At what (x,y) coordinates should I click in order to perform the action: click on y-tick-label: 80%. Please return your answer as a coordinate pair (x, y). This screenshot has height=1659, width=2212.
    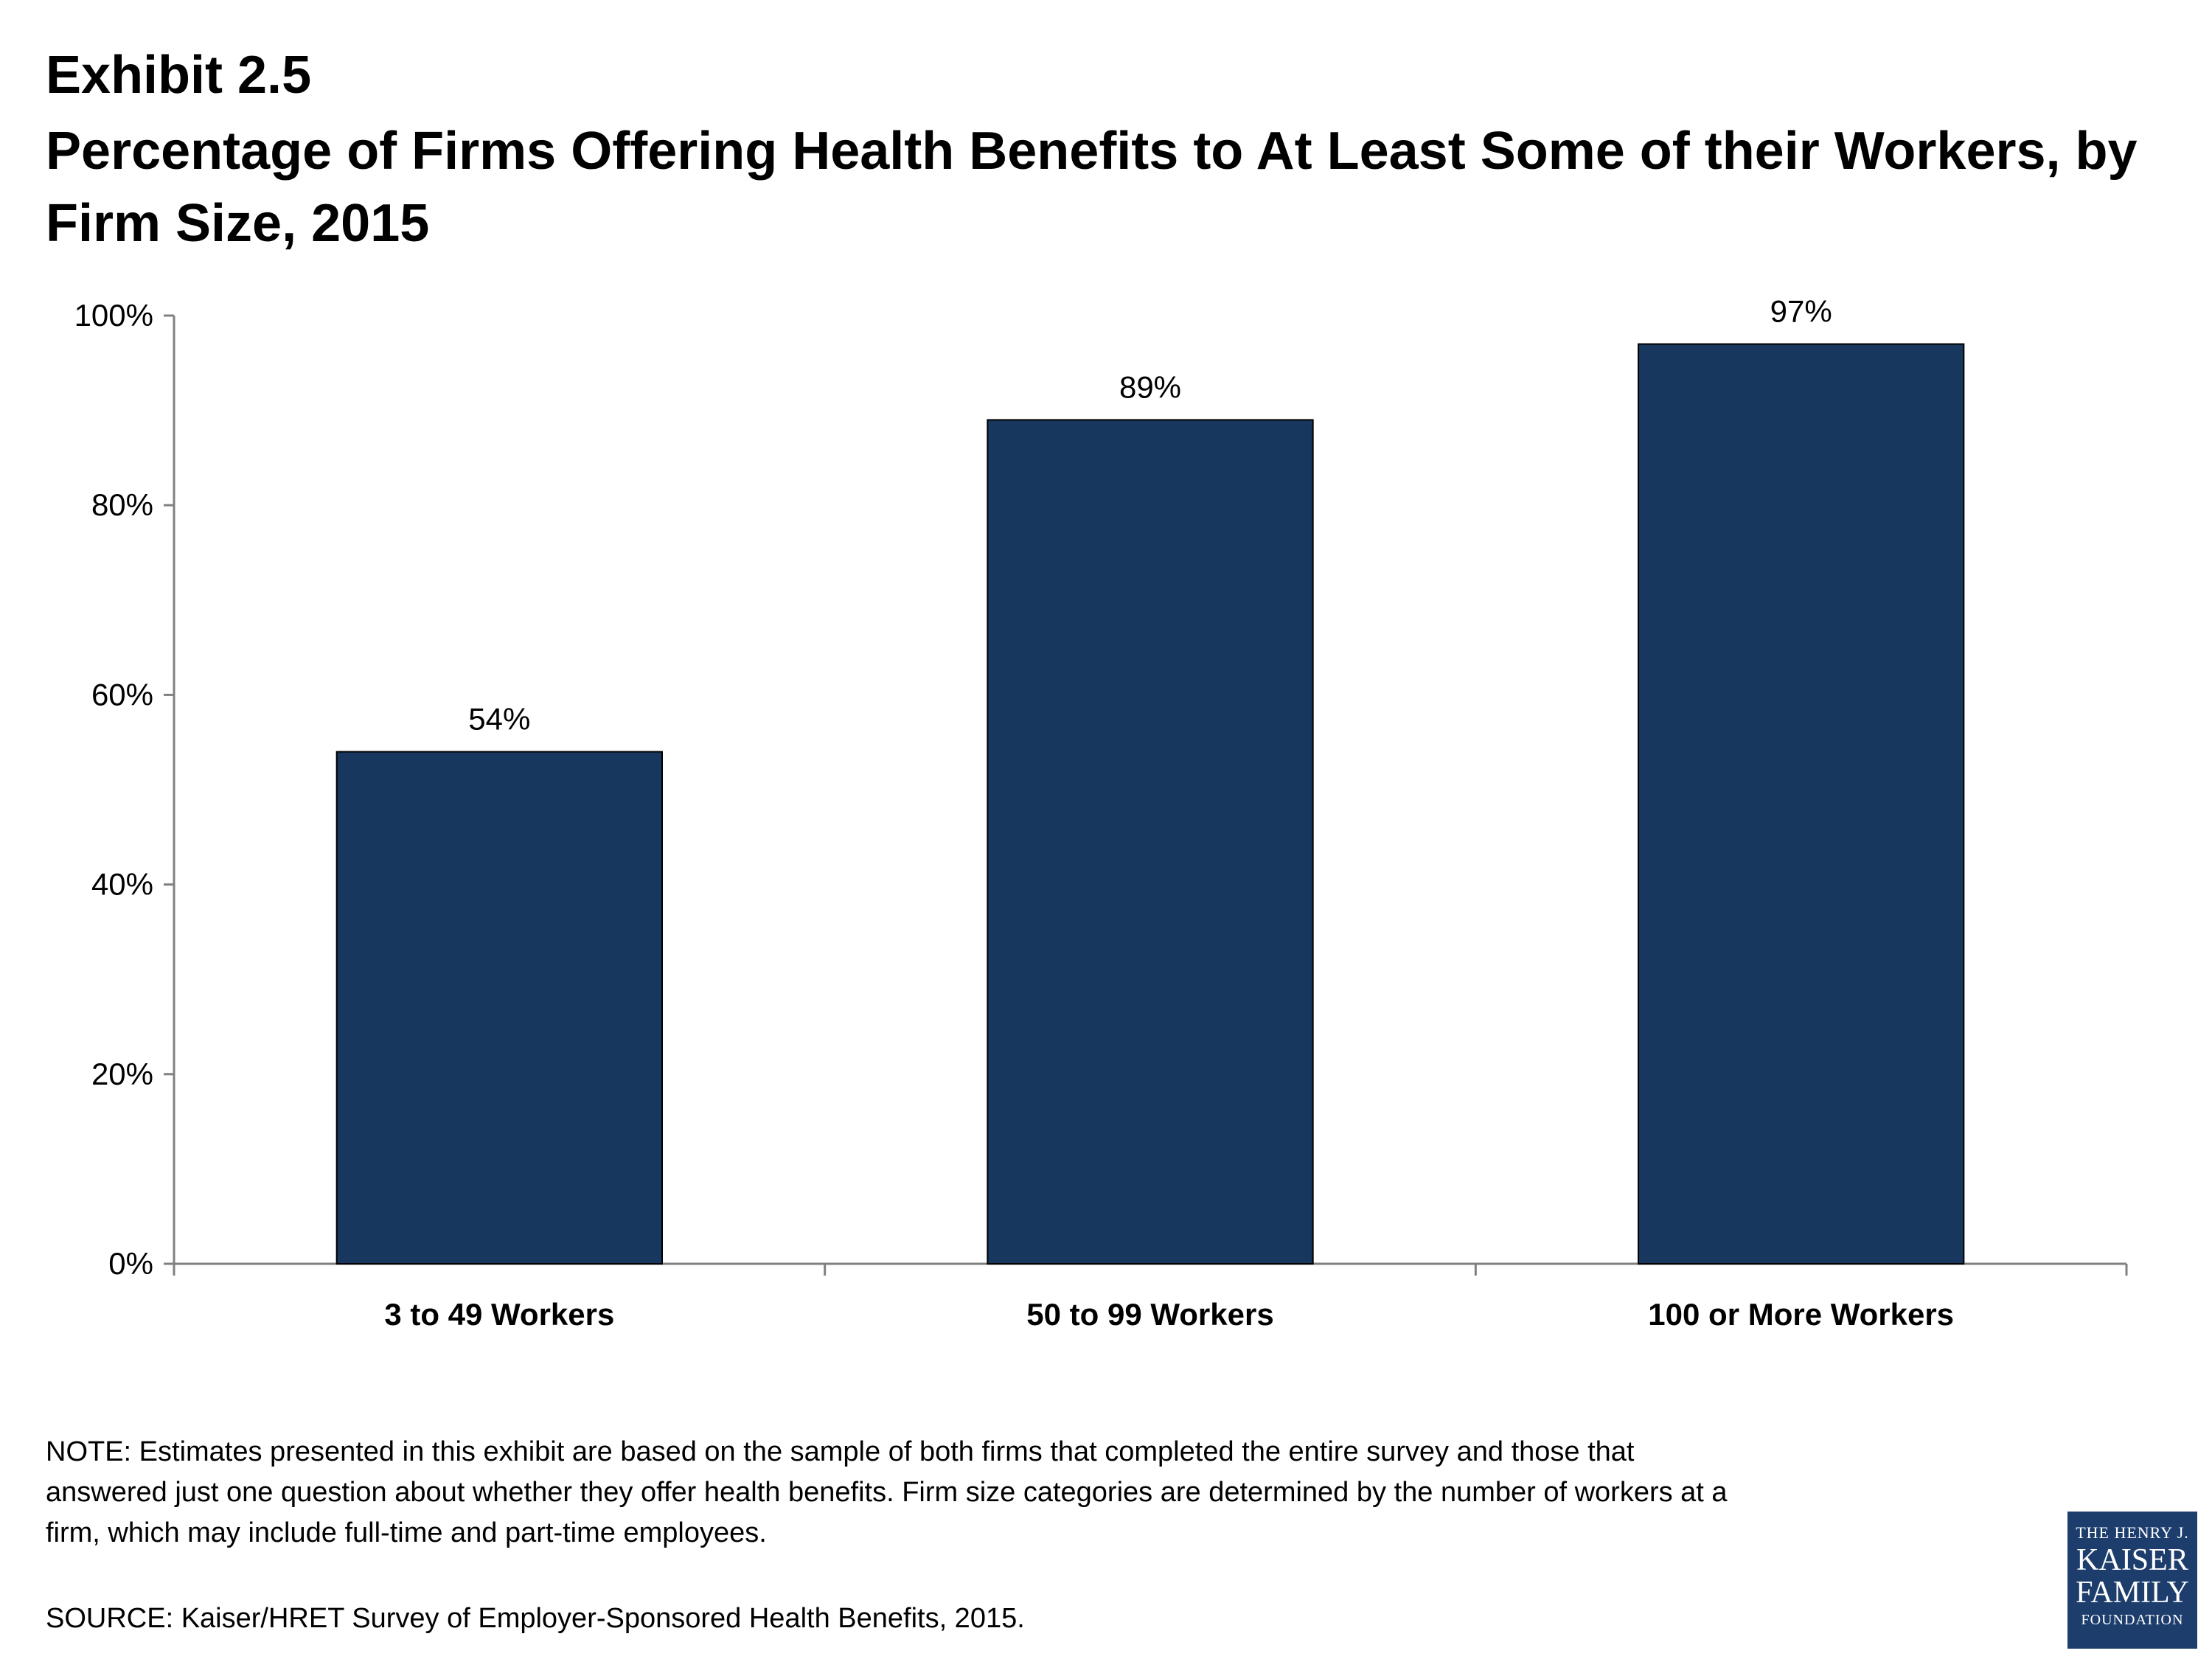
    Looking at the image, I should click on (122, 504).